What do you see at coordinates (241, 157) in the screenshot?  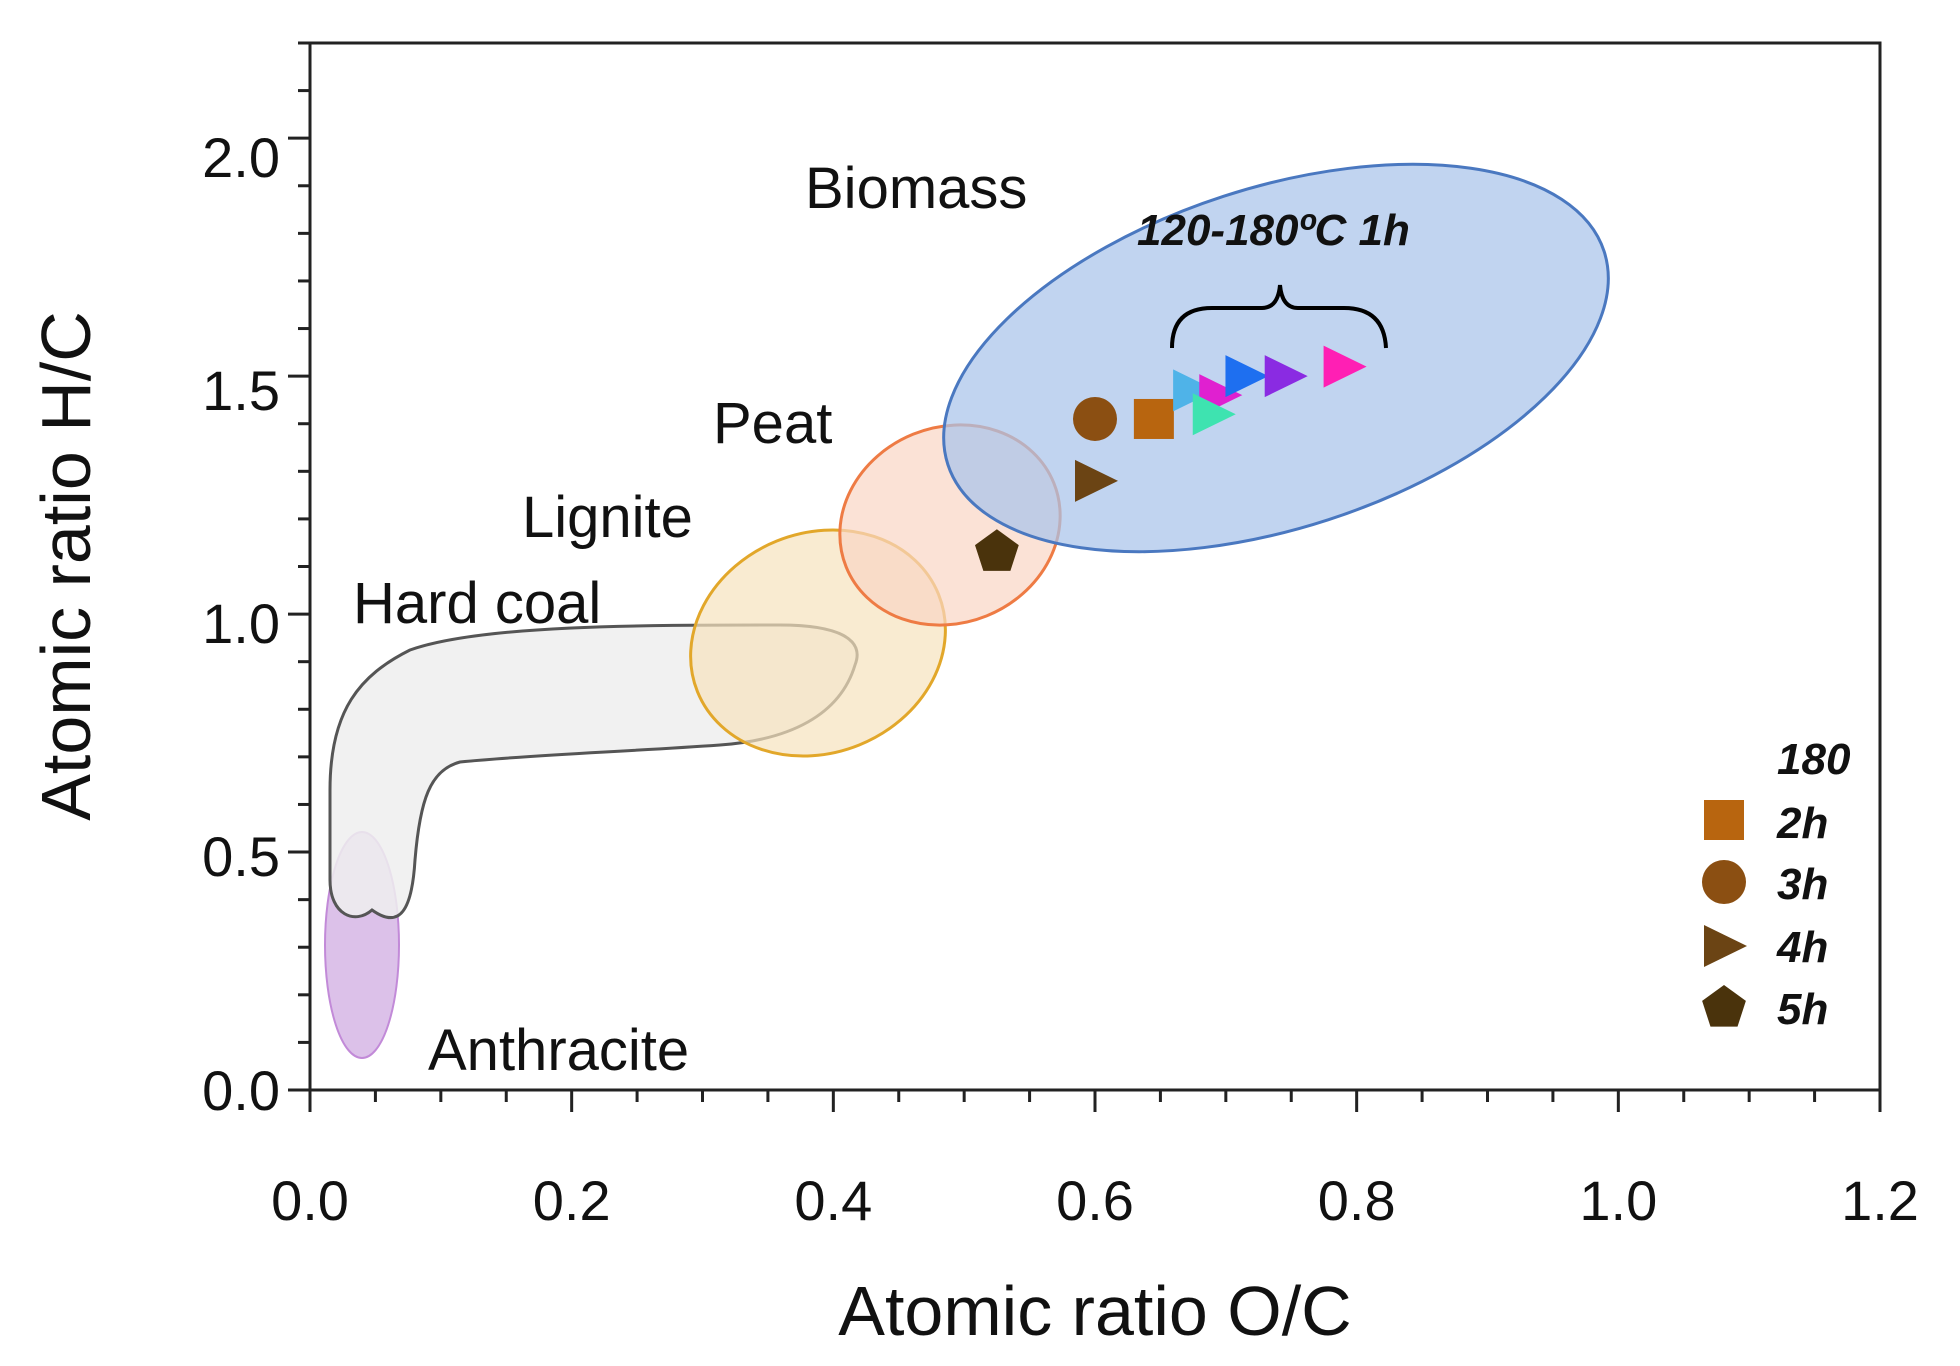 I see `y-tick-label: 2.0` at bounding box center [241, 157].